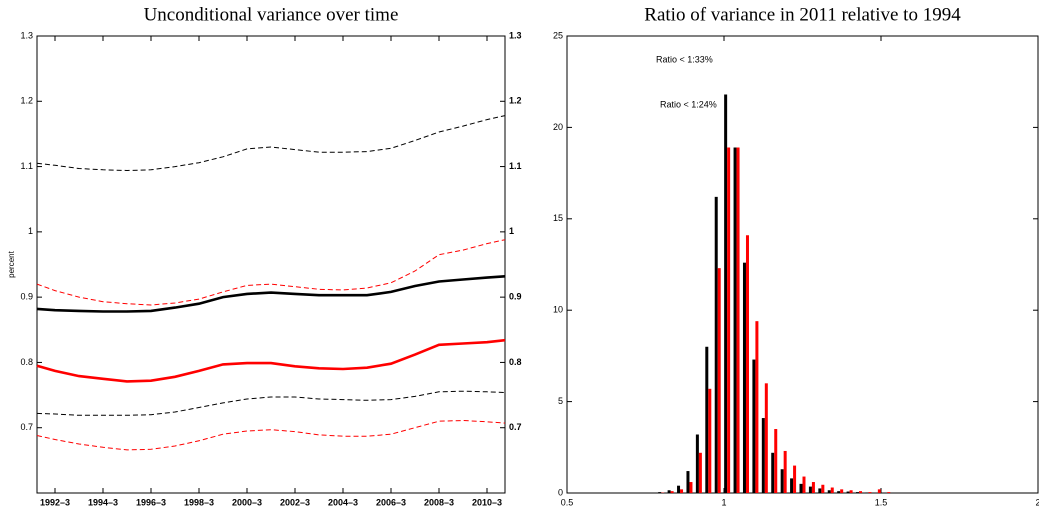 The height and width of the screenshot is (512, 1039). I want to click on y-tick-label: 25, so click(558, 35).